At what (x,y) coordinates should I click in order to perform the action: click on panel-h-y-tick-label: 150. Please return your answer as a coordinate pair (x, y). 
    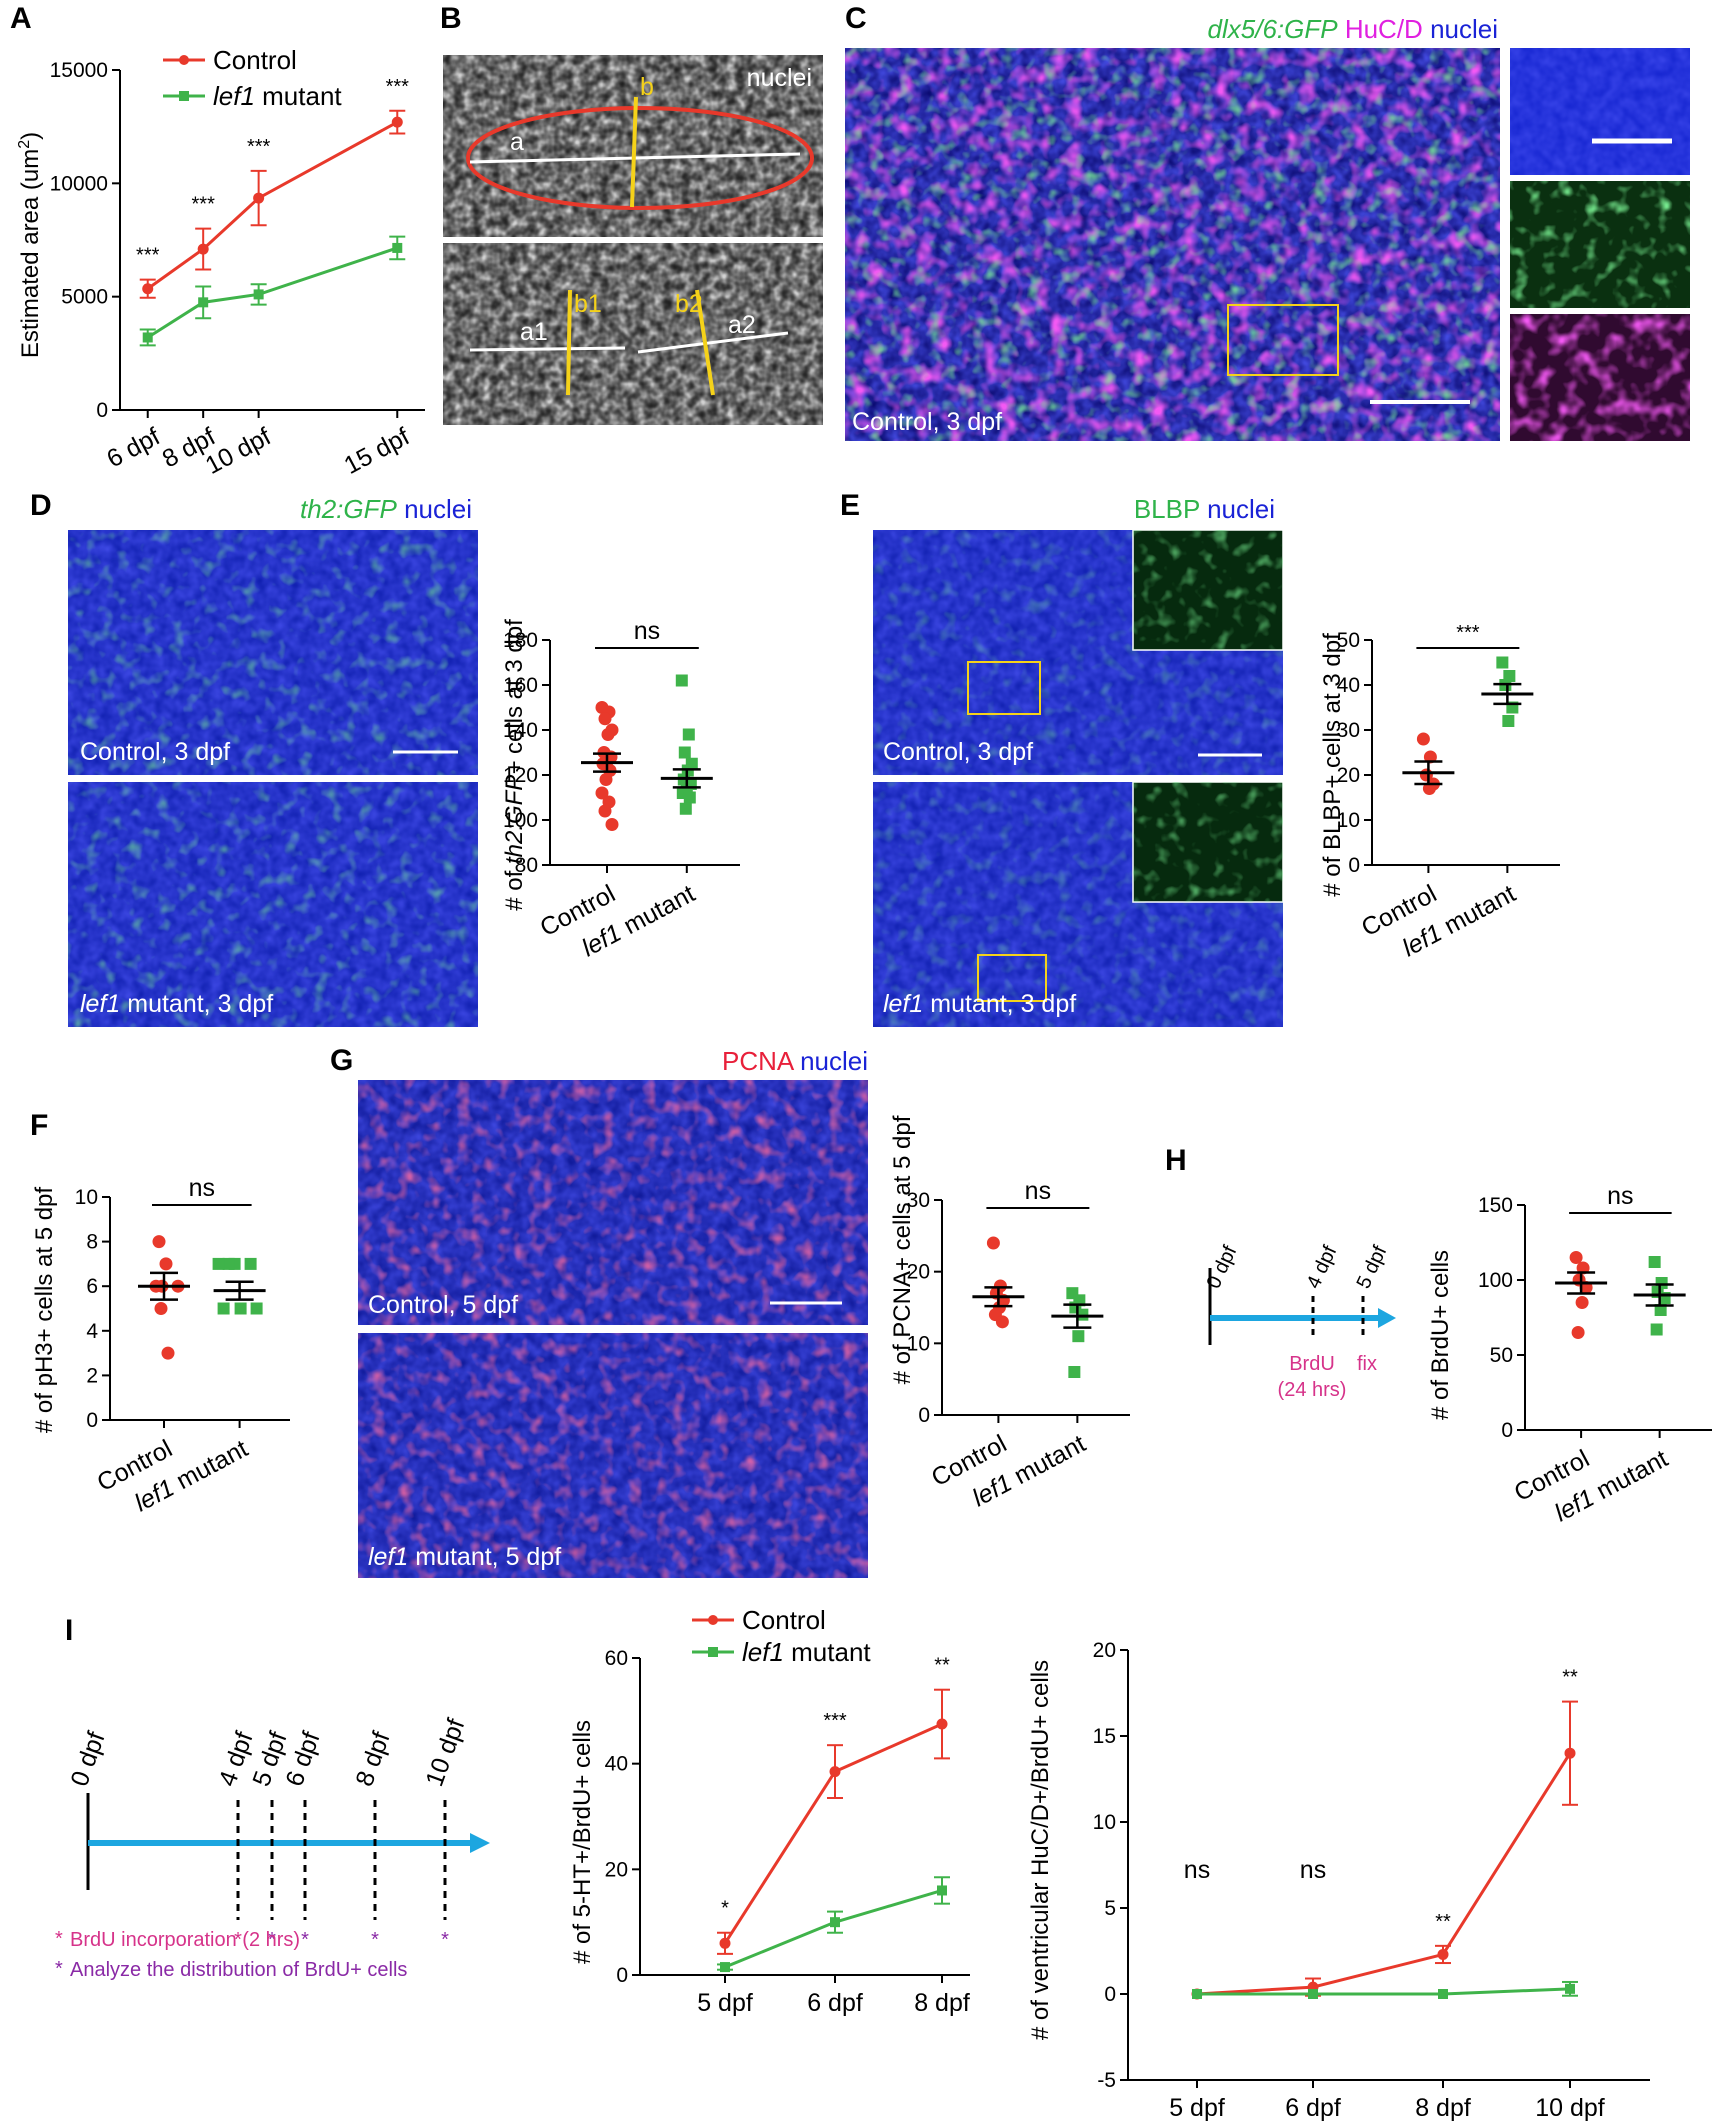
    Looking at the image, I should click on (1495, 1205).